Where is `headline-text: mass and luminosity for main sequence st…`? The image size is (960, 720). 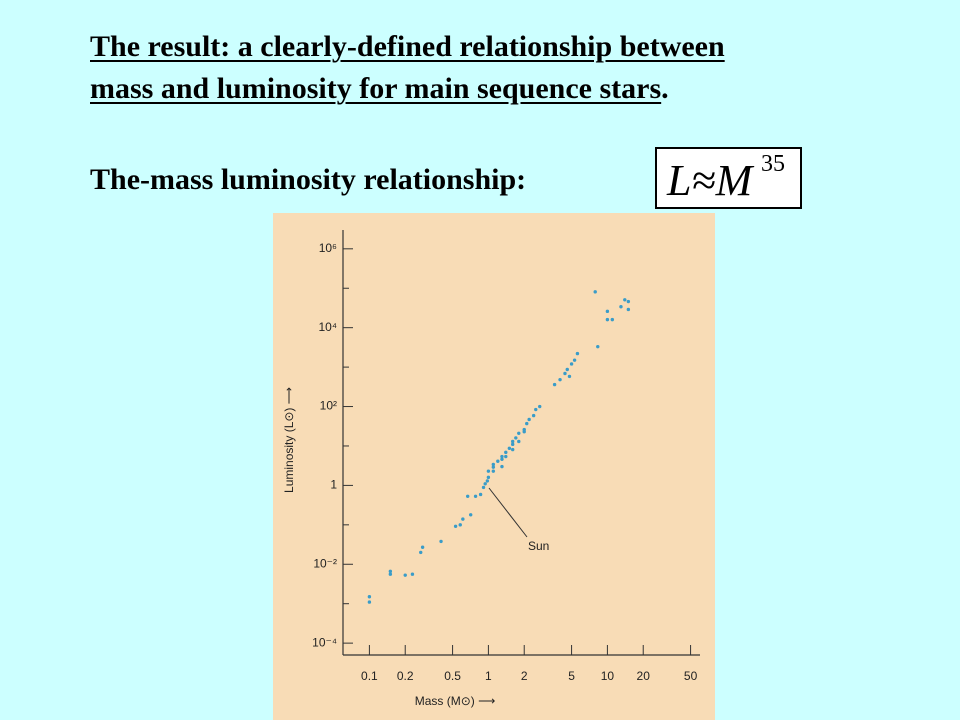 headline-text: mass and luminosity for main sequence st… is located at coordinates (376, 88).